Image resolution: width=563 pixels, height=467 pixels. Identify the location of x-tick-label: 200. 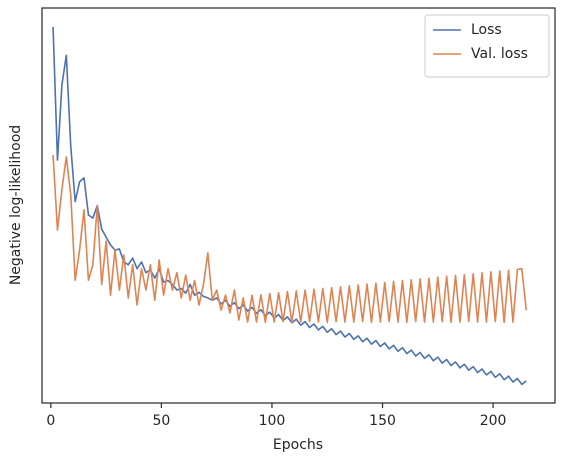
(493, 421).